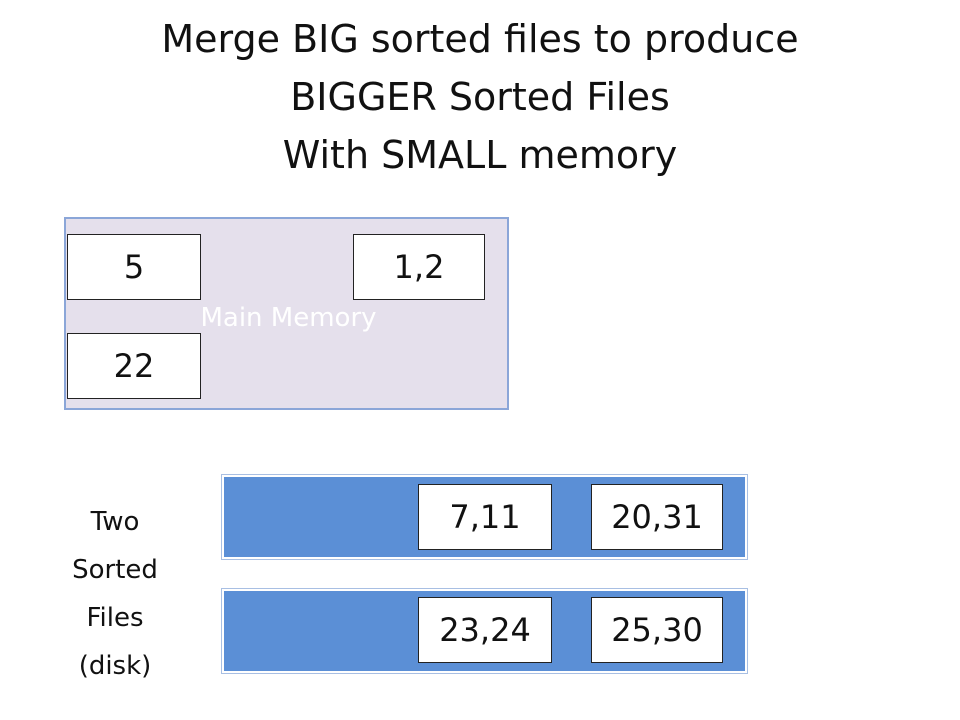 This screenshot has width=960, height=720. I want to click on disk-label-line-4: (disk), so click(115, 666).